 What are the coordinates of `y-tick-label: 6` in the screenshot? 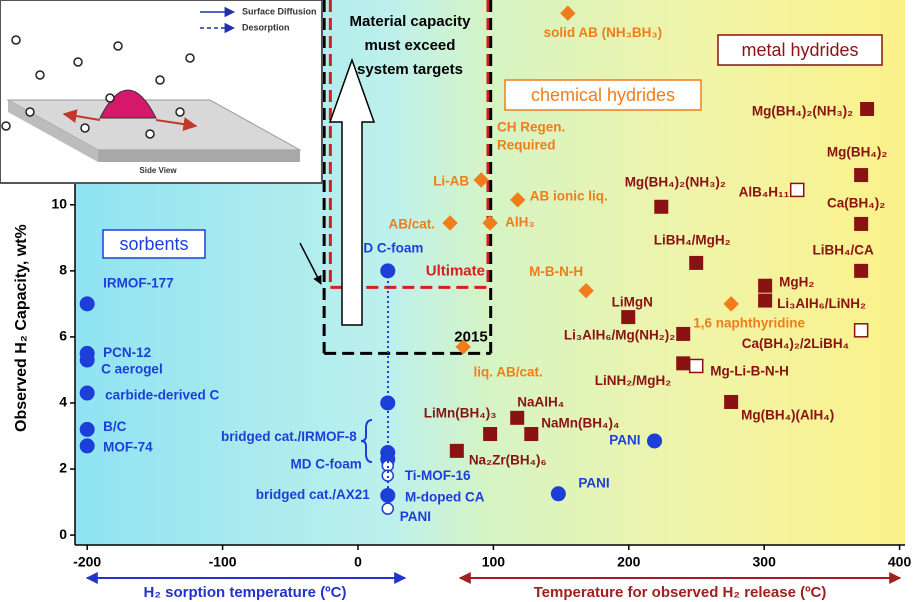 It's located at (63, 336).